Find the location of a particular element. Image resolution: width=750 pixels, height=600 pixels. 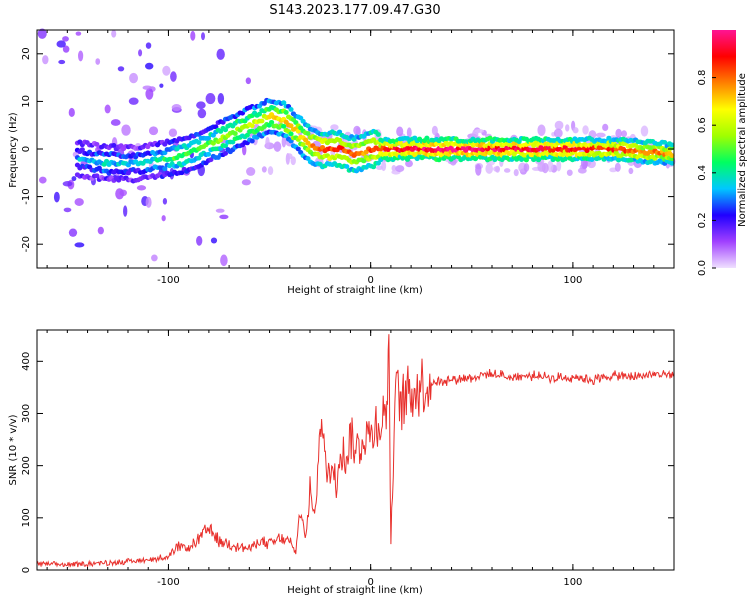

spectrogram-x-tick-label: 0 is located at coordinates (370, 280).